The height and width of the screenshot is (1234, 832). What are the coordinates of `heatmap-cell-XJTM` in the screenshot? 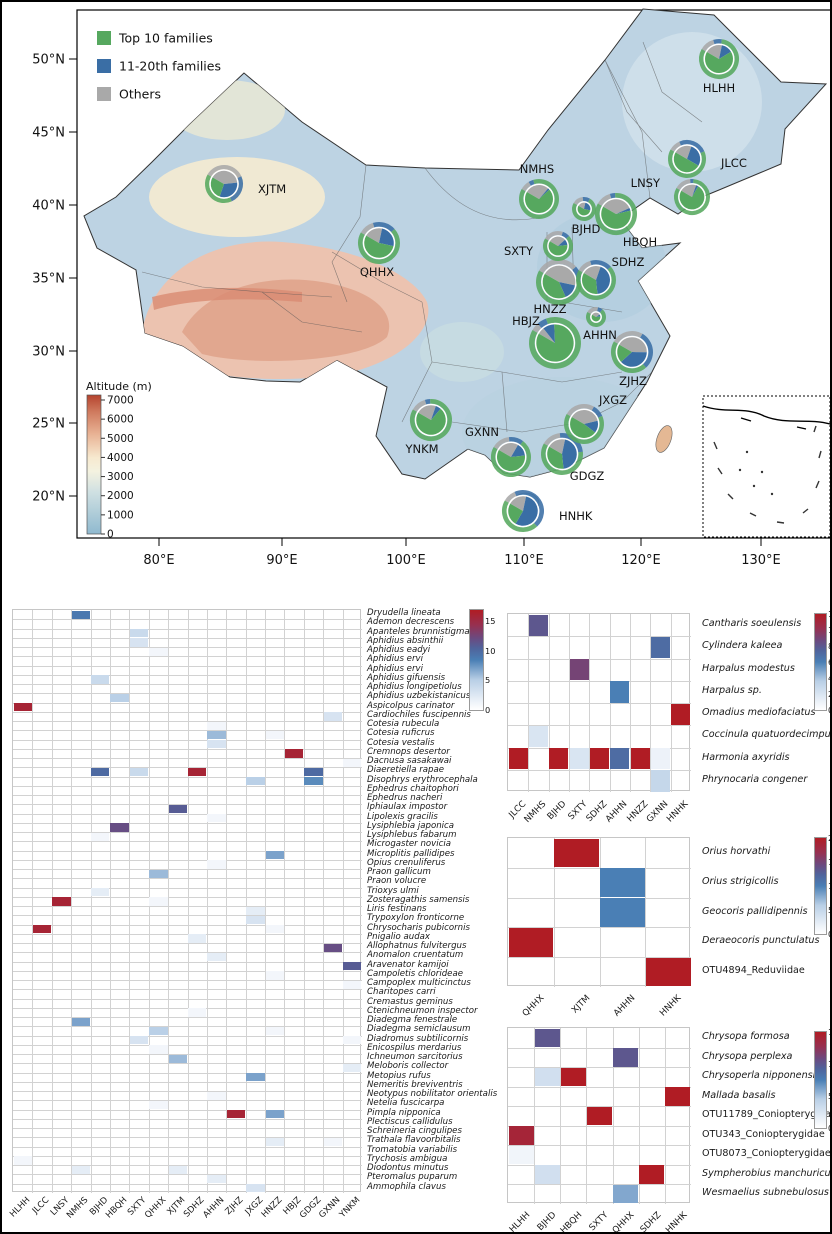 It's located at (177, 809).